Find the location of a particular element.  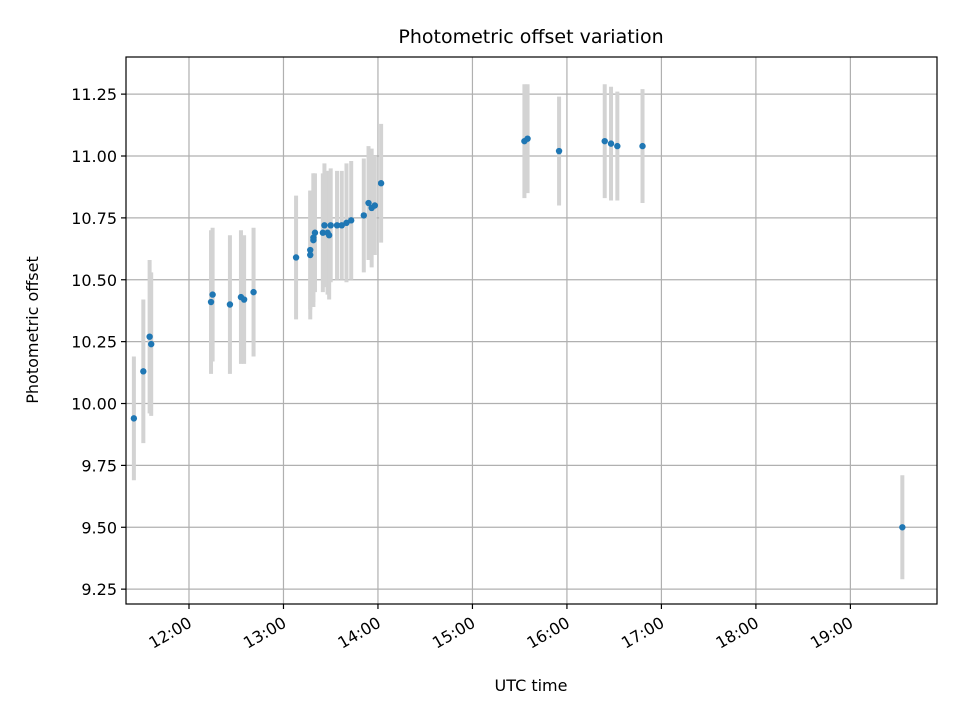

y-tick-label: 10.00 is located at coordinates (94, 404).